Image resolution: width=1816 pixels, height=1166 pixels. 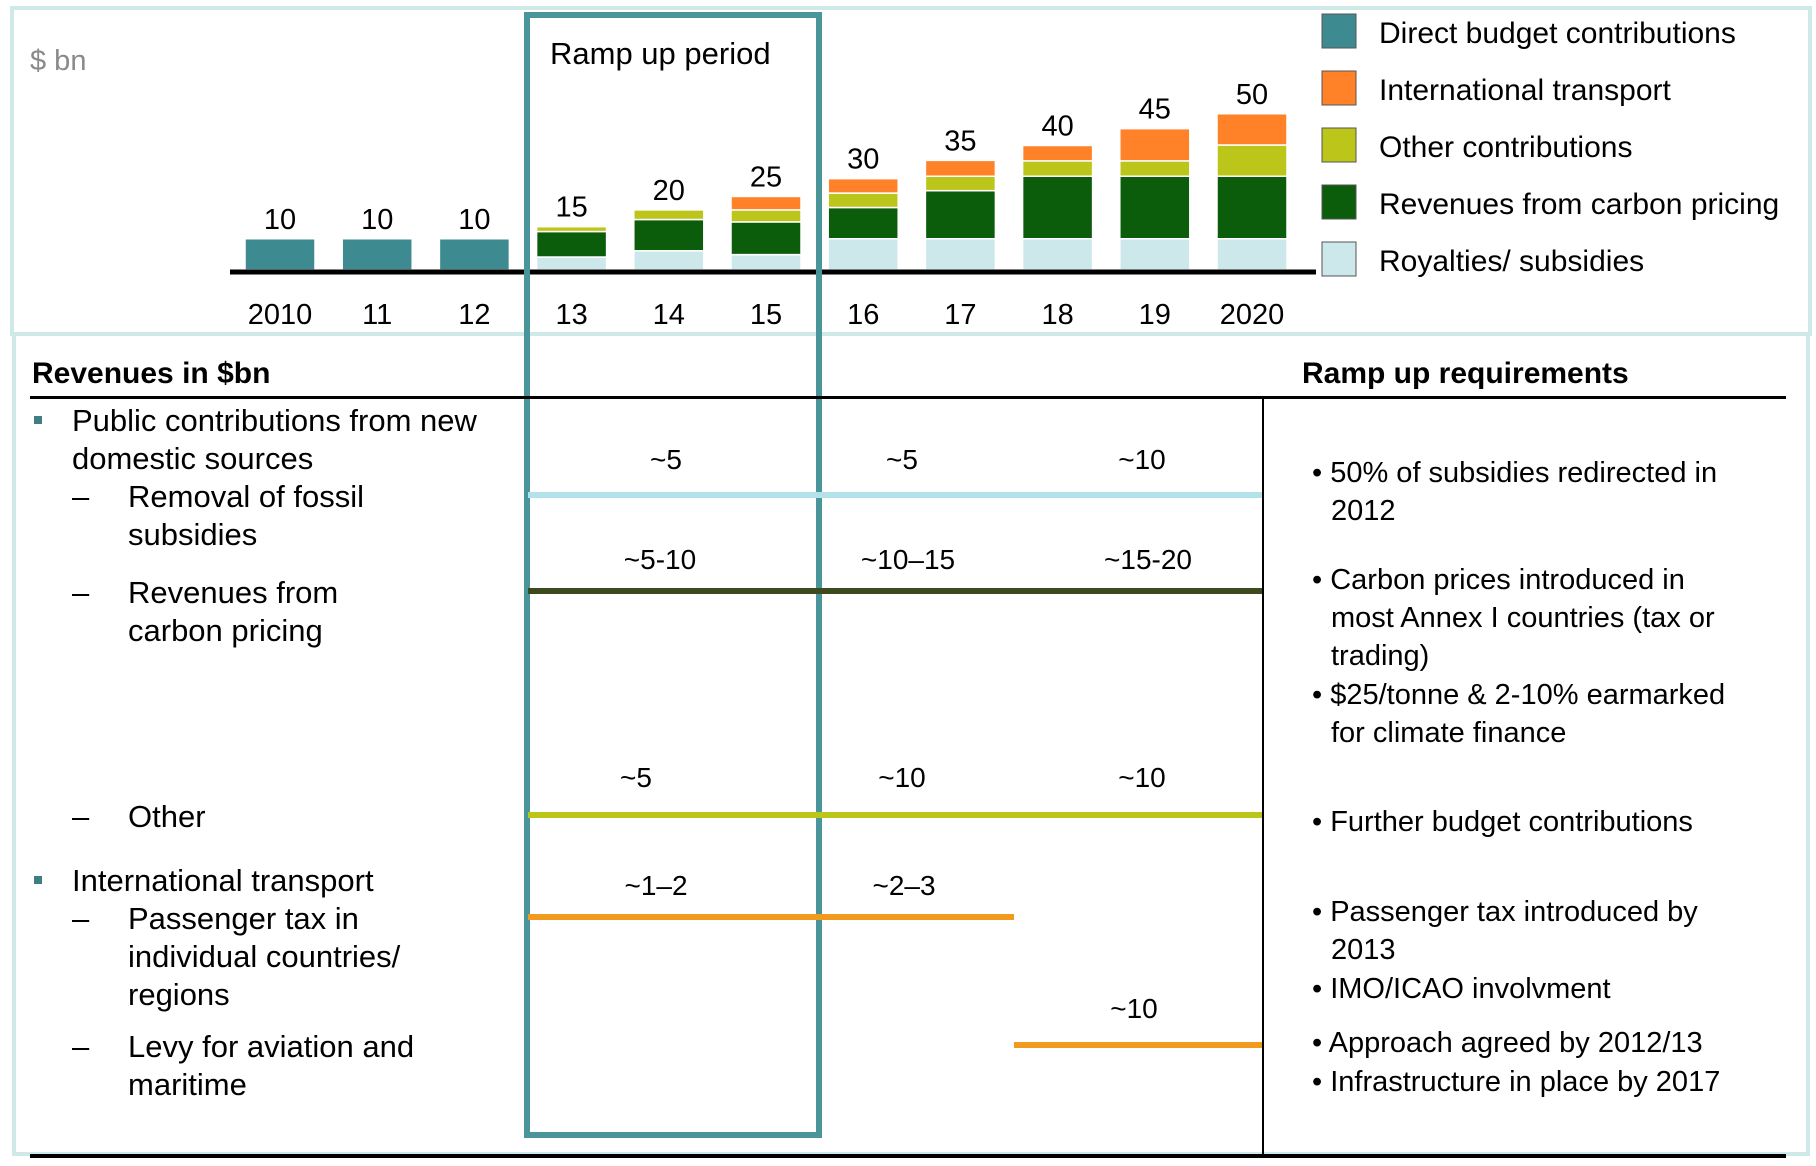 I want to click on bottom-rule, so click(x=908, y=1156).